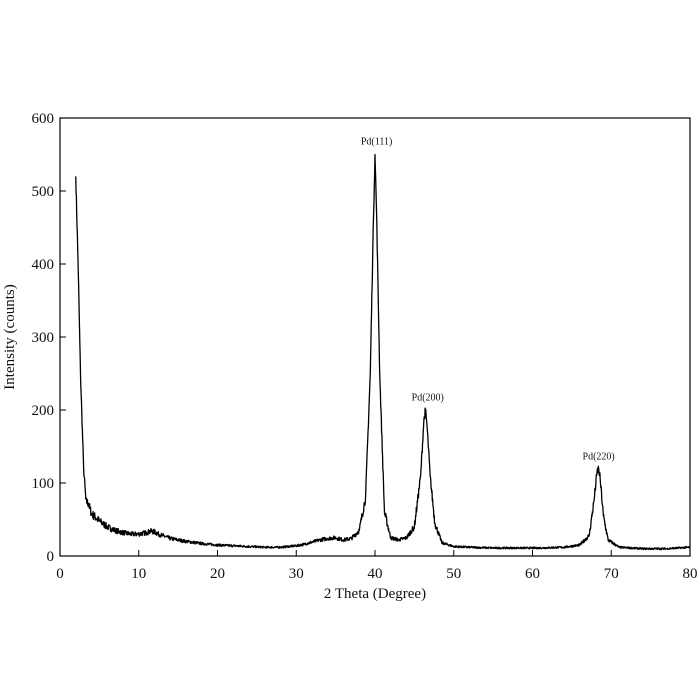  Describe the element at coordinates (10, 336) in the screenshot. I see `y-axis-label: Intensity (counts)` at that location.